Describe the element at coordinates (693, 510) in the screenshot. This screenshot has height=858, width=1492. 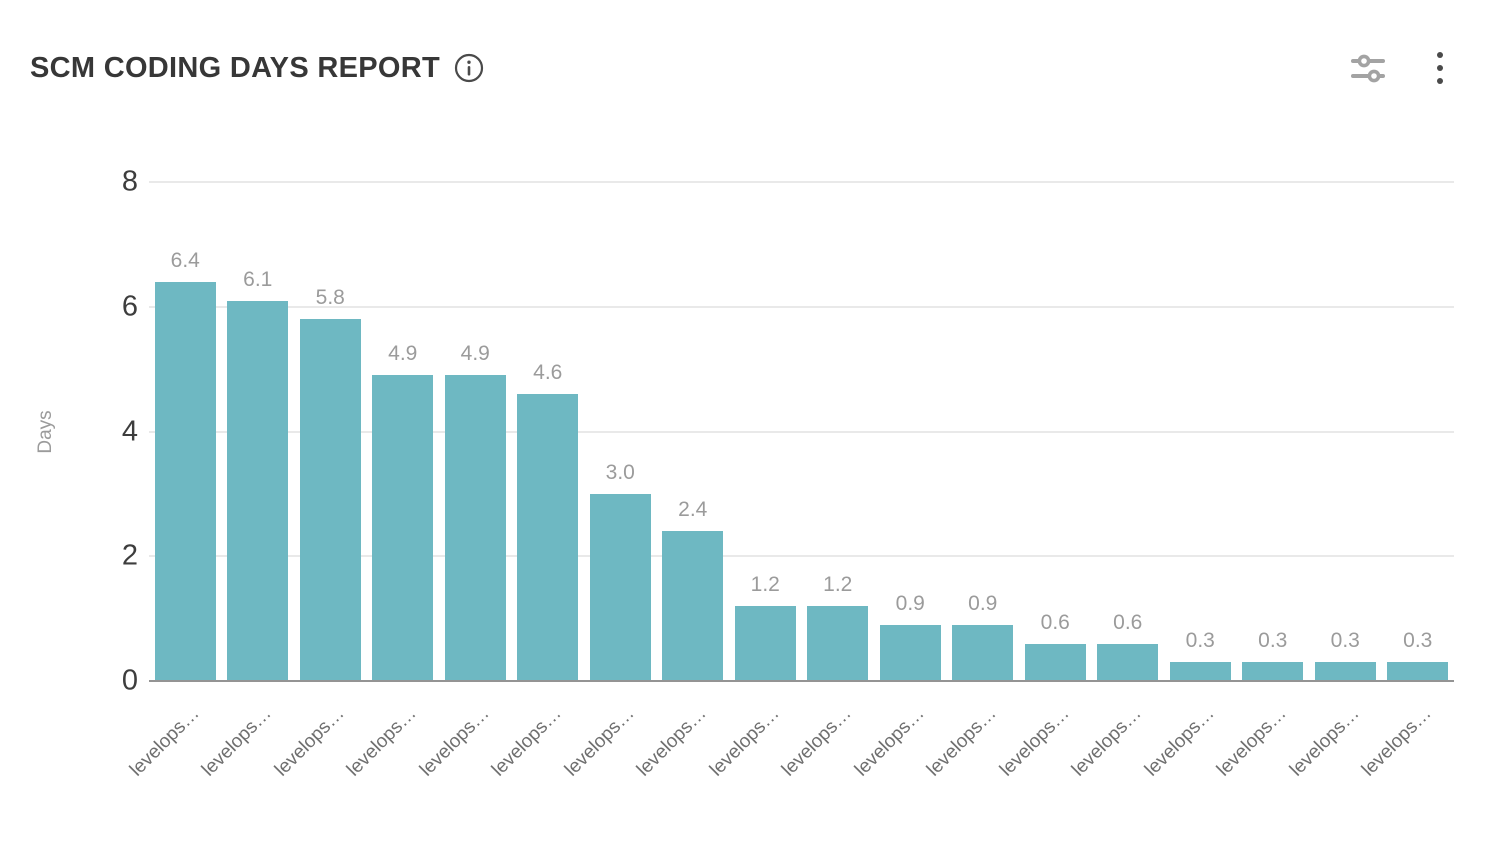
I see `bar-value-label: 2.4` at that location.